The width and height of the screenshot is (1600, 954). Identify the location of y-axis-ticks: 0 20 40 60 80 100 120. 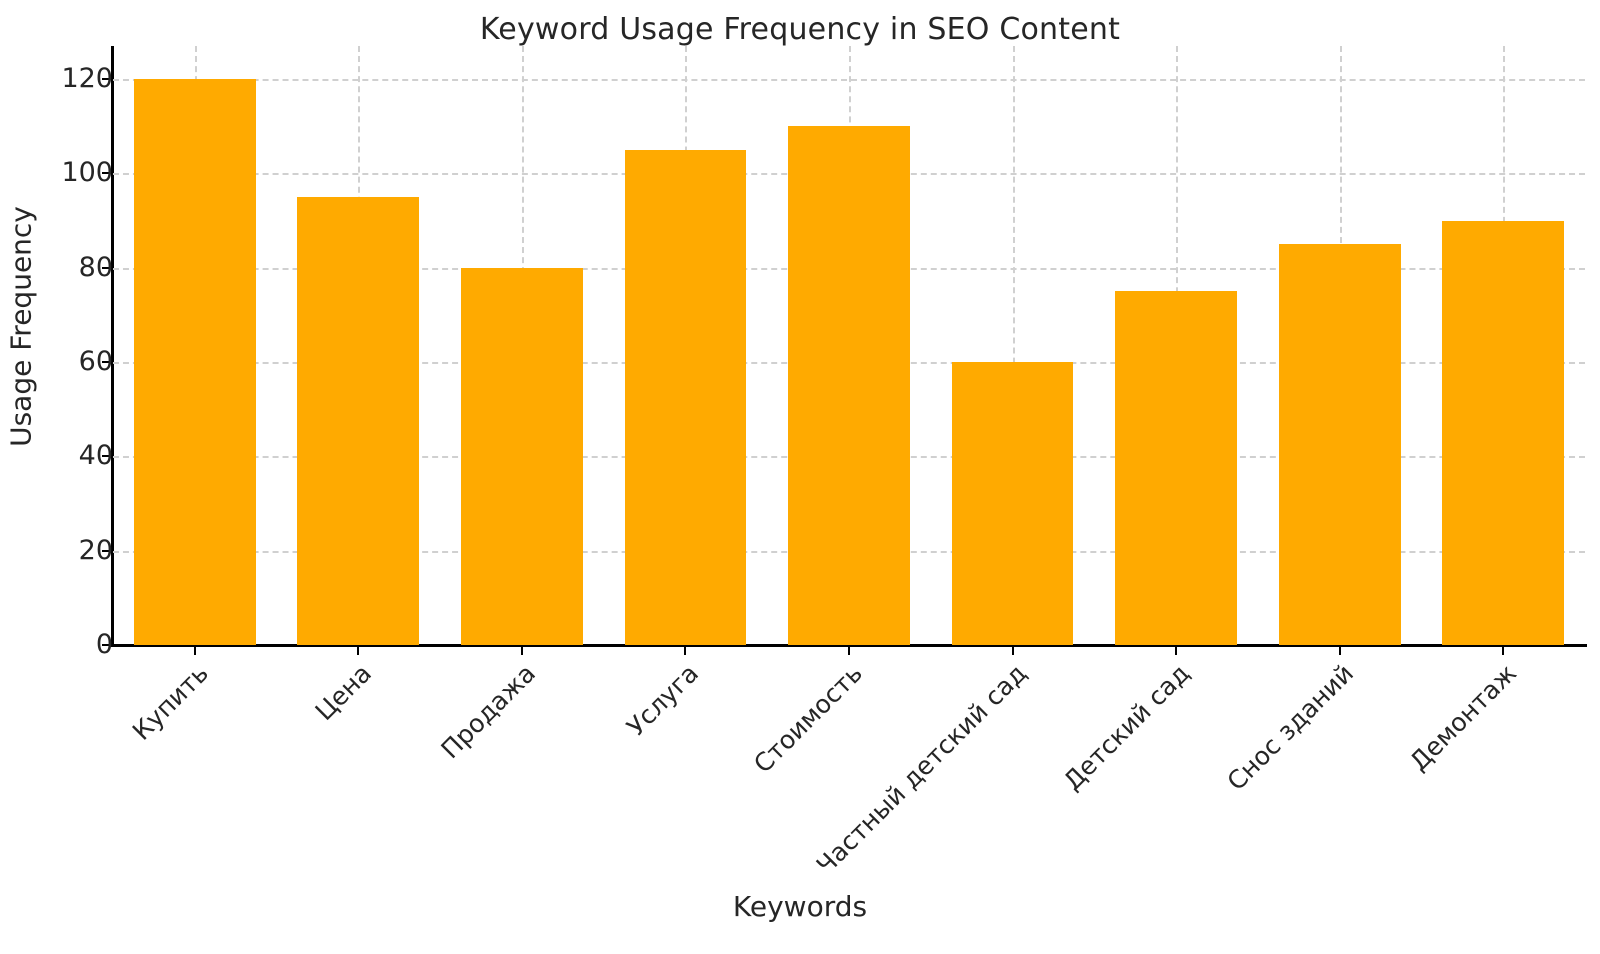
(56, 477).